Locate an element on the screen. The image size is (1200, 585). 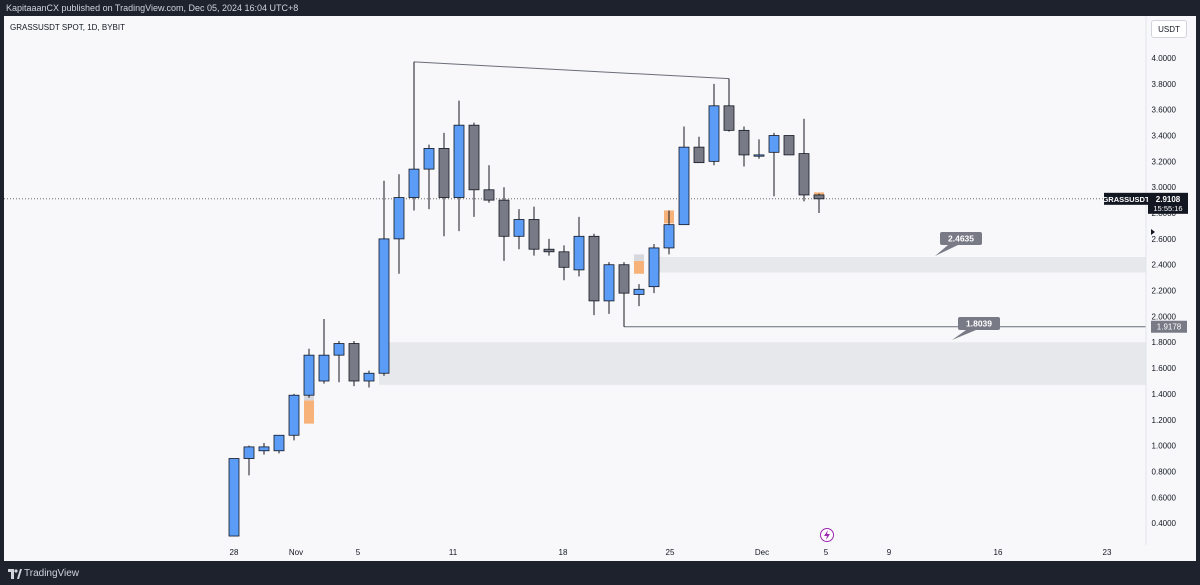
current-price-label: 2.9108 is located at coordinates (1168, 199).